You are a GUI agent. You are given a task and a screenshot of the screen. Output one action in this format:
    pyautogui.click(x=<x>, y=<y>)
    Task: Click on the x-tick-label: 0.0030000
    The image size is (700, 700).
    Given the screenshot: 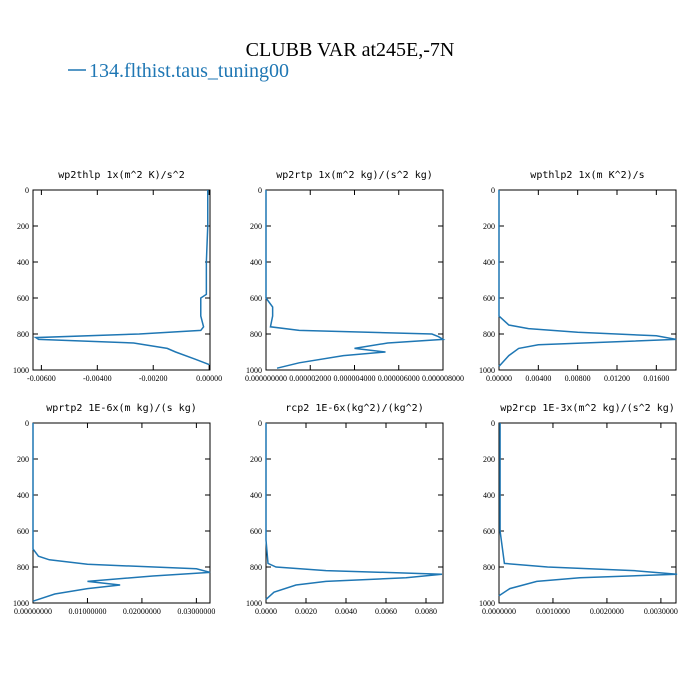 What is the action you would take?
    pyautogui.click(x=661, y=611)
    